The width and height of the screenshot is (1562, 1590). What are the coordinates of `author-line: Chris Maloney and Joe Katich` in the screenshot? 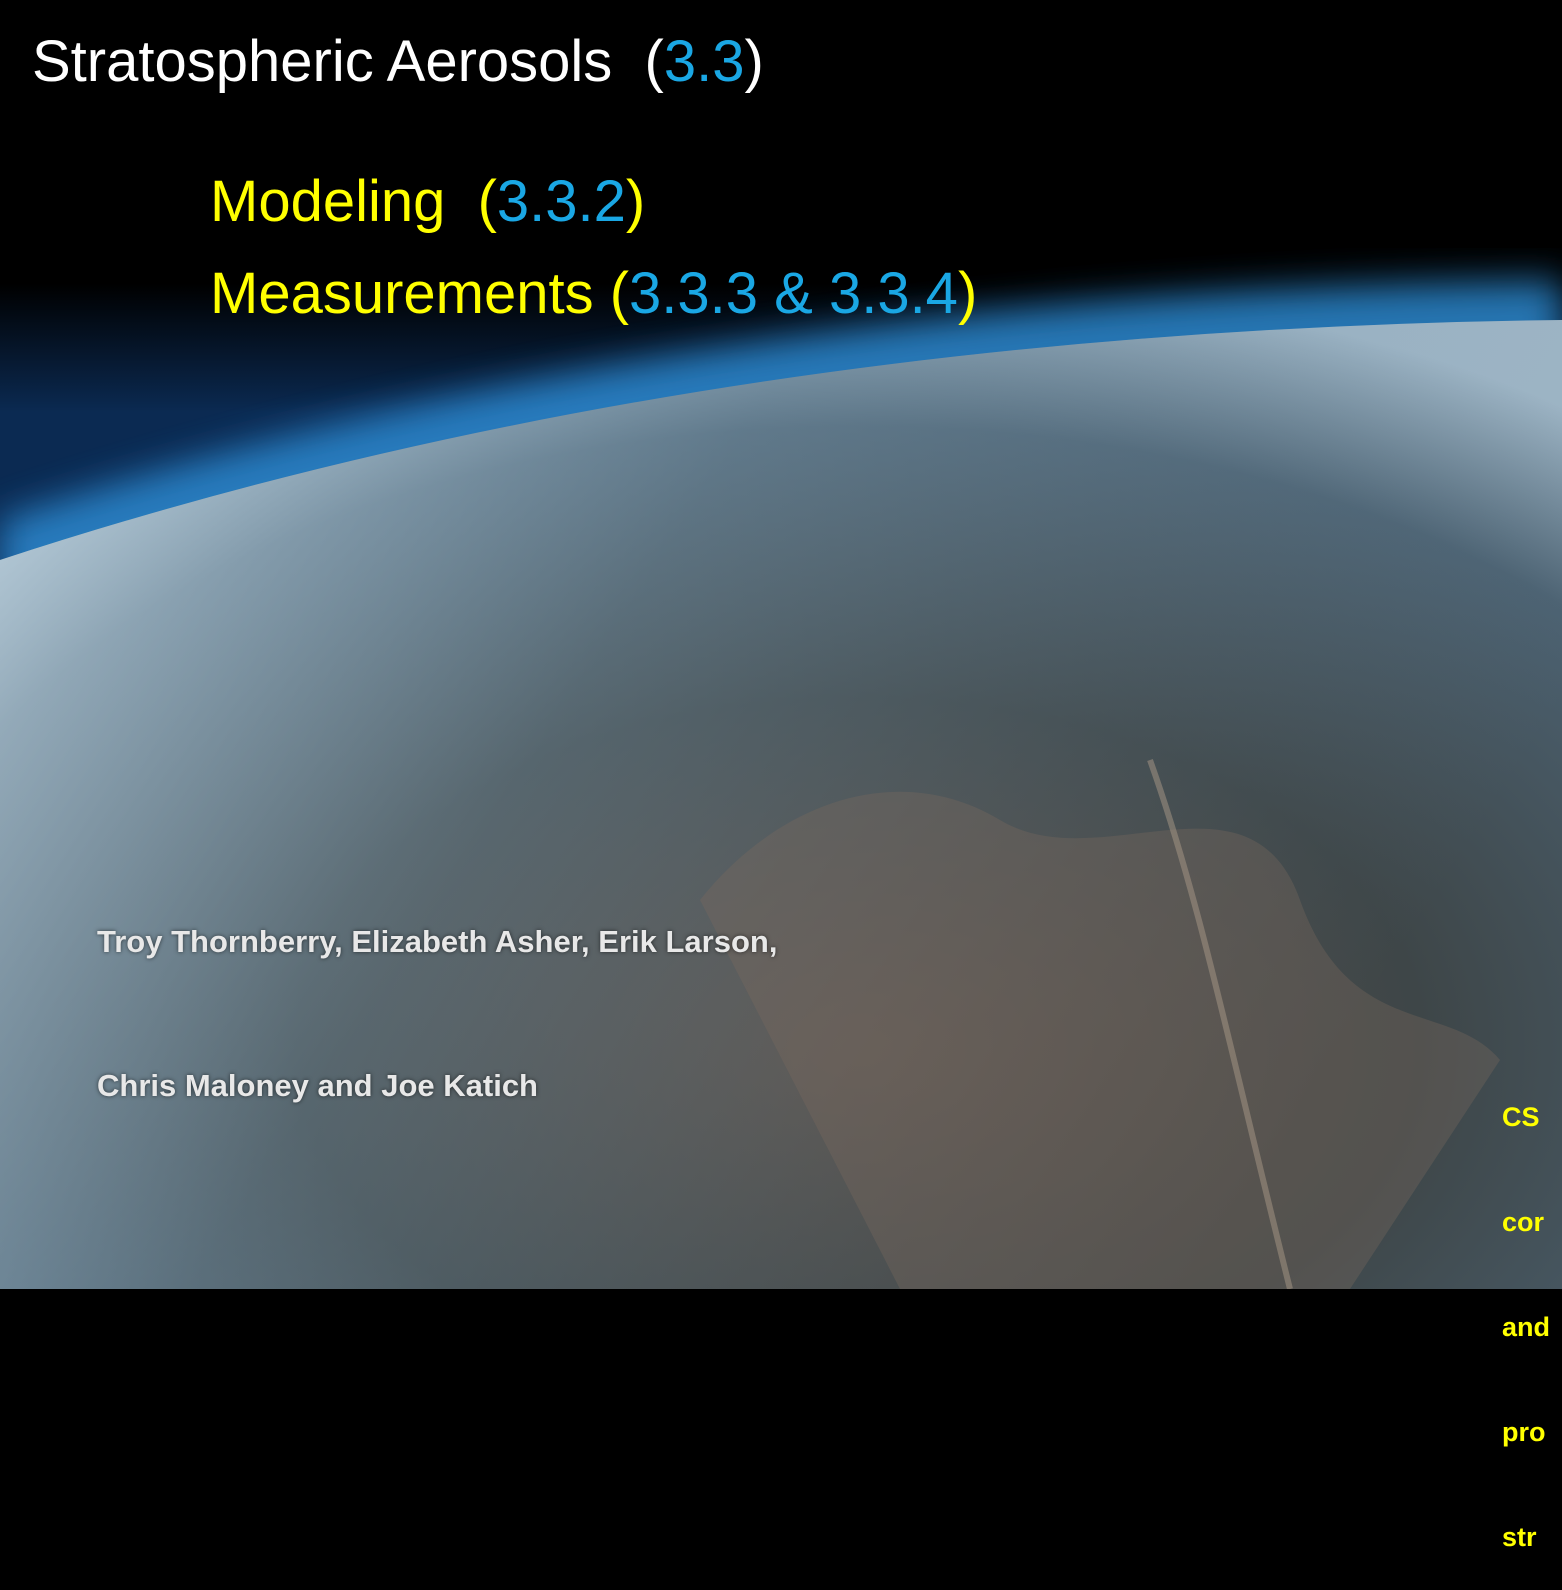 It's located at (317, 1085).